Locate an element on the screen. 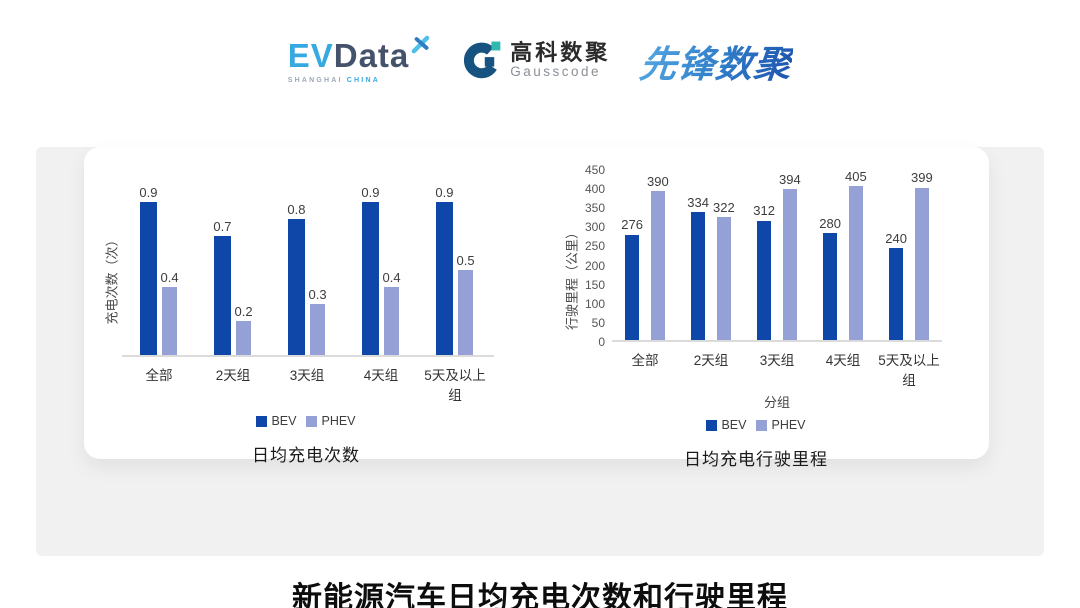  bar-with-label: 0.2 is located at coordinates (244, 266).